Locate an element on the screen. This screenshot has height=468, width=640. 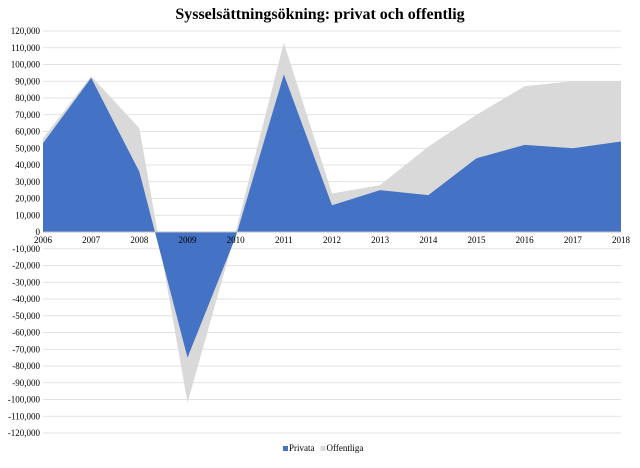
y-tick-label: 110,000 is located at coordinates (25, 48).